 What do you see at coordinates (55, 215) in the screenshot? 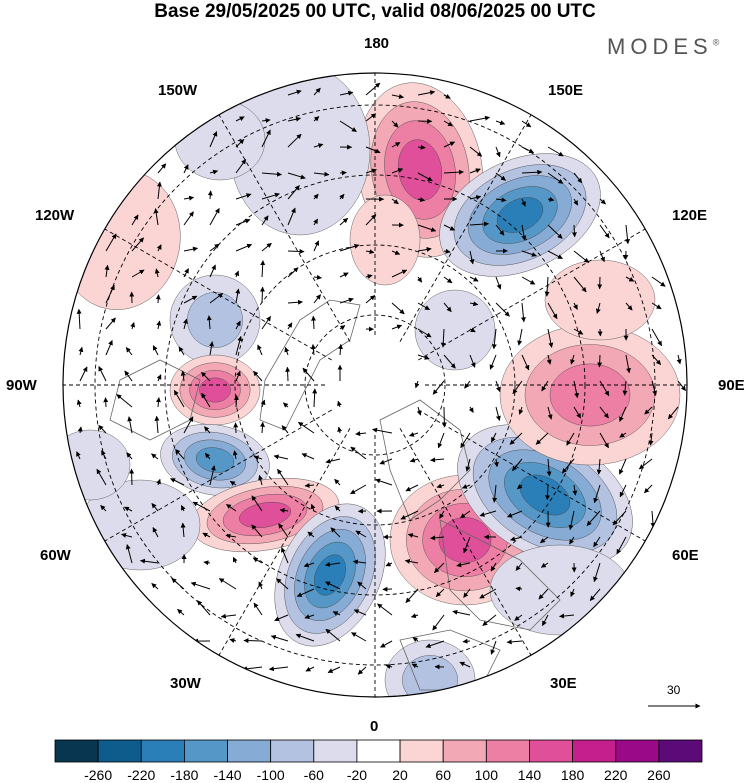
I see `lon-label-120w: 120W` at bounding box center [55, 215].